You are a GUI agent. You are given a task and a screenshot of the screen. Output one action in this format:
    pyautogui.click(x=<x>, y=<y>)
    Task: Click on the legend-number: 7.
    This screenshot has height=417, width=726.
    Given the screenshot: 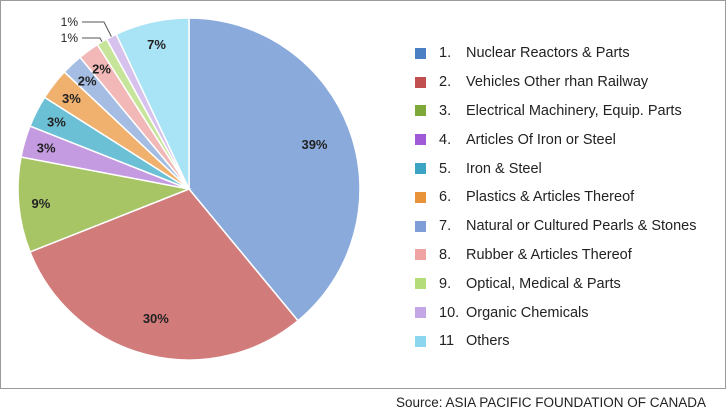 What is the action you would take?
    pyautogui.click(x=445, y=226)
    